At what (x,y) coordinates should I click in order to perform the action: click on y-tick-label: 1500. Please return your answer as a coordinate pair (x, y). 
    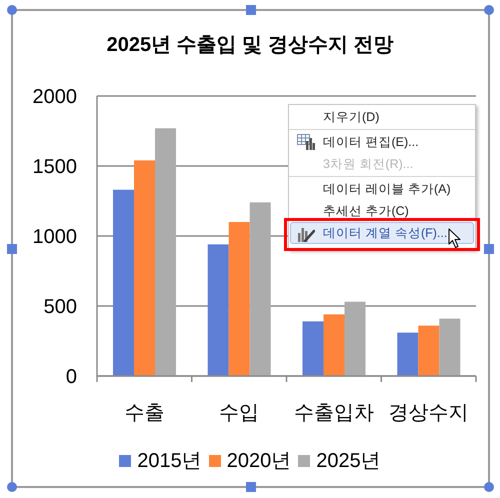
    Looking at the image, I should click on (54, 167).